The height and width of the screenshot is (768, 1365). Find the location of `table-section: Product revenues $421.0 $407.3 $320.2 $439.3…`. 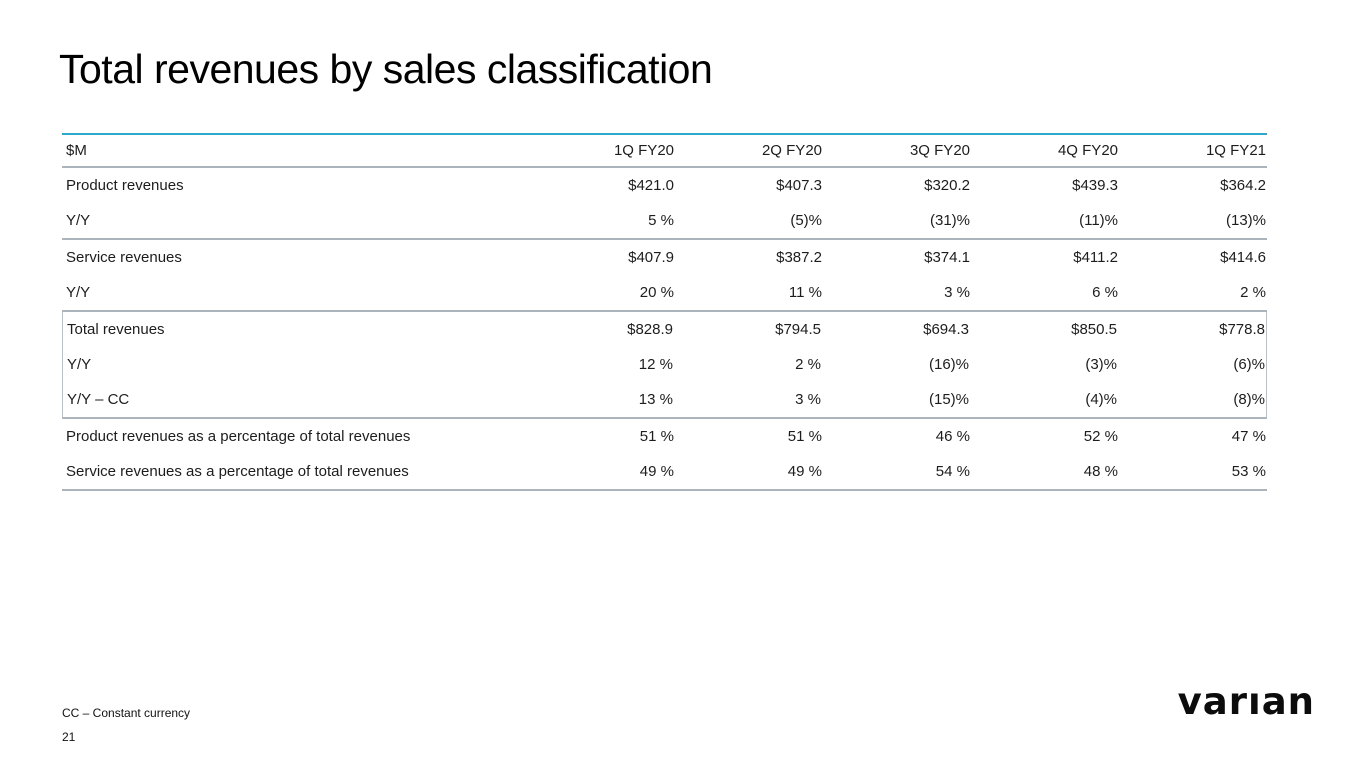

table-section: Product revenues $421.0 $407.3 $320.2 $439.3… is located at coordinates (664, 204).